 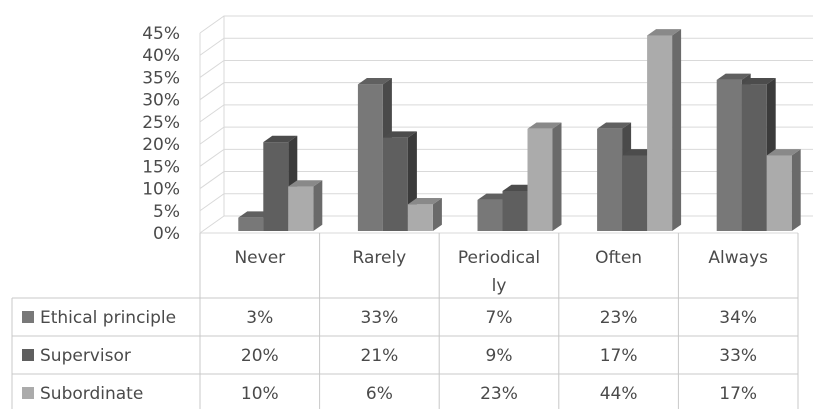 I want to click on data-label: 21%, so click(x=380, y=356).